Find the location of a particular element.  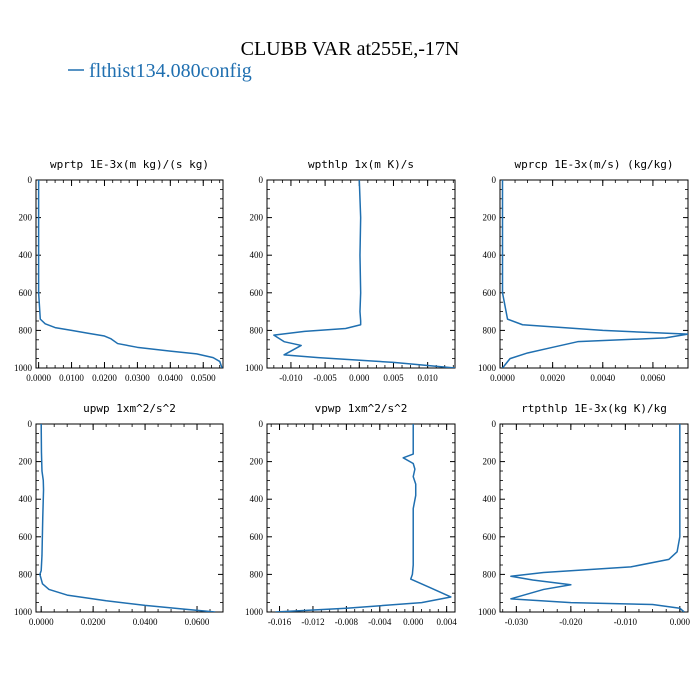

x-tick-label: 0.0600 is located at coordinates (197, 622).